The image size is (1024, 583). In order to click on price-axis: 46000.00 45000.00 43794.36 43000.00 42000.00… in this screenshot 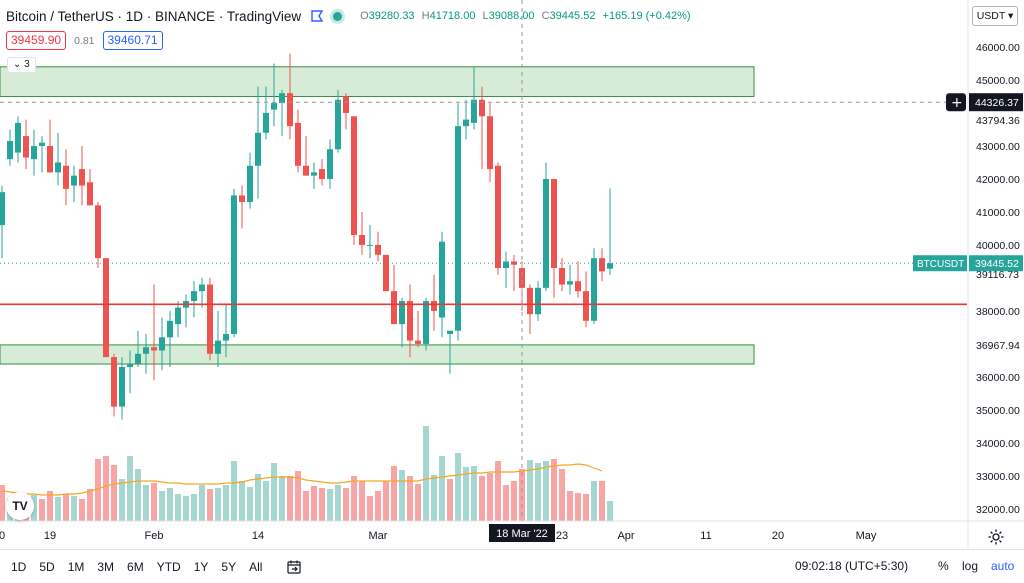, I will do `click(968, 274)`.